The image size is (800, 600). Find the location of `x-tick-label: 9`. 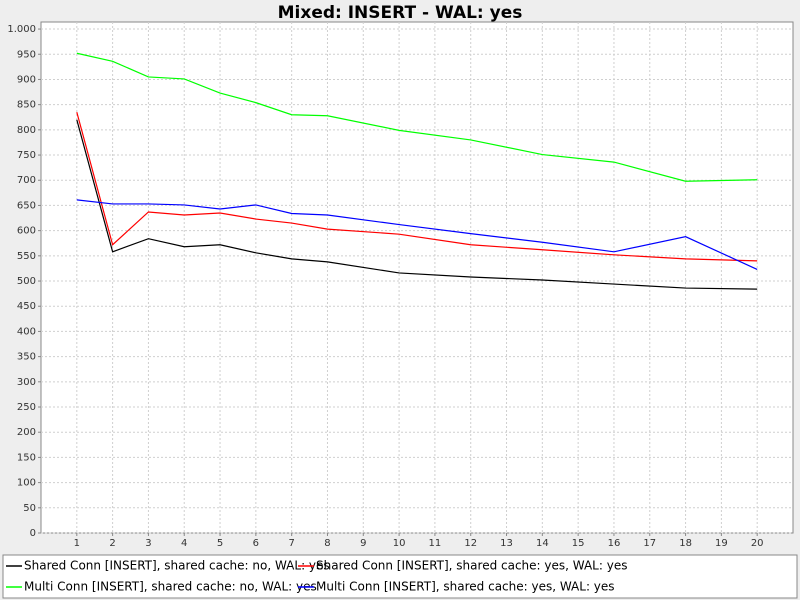

x-tick-label: 9 is located at coordinates (363, 543).